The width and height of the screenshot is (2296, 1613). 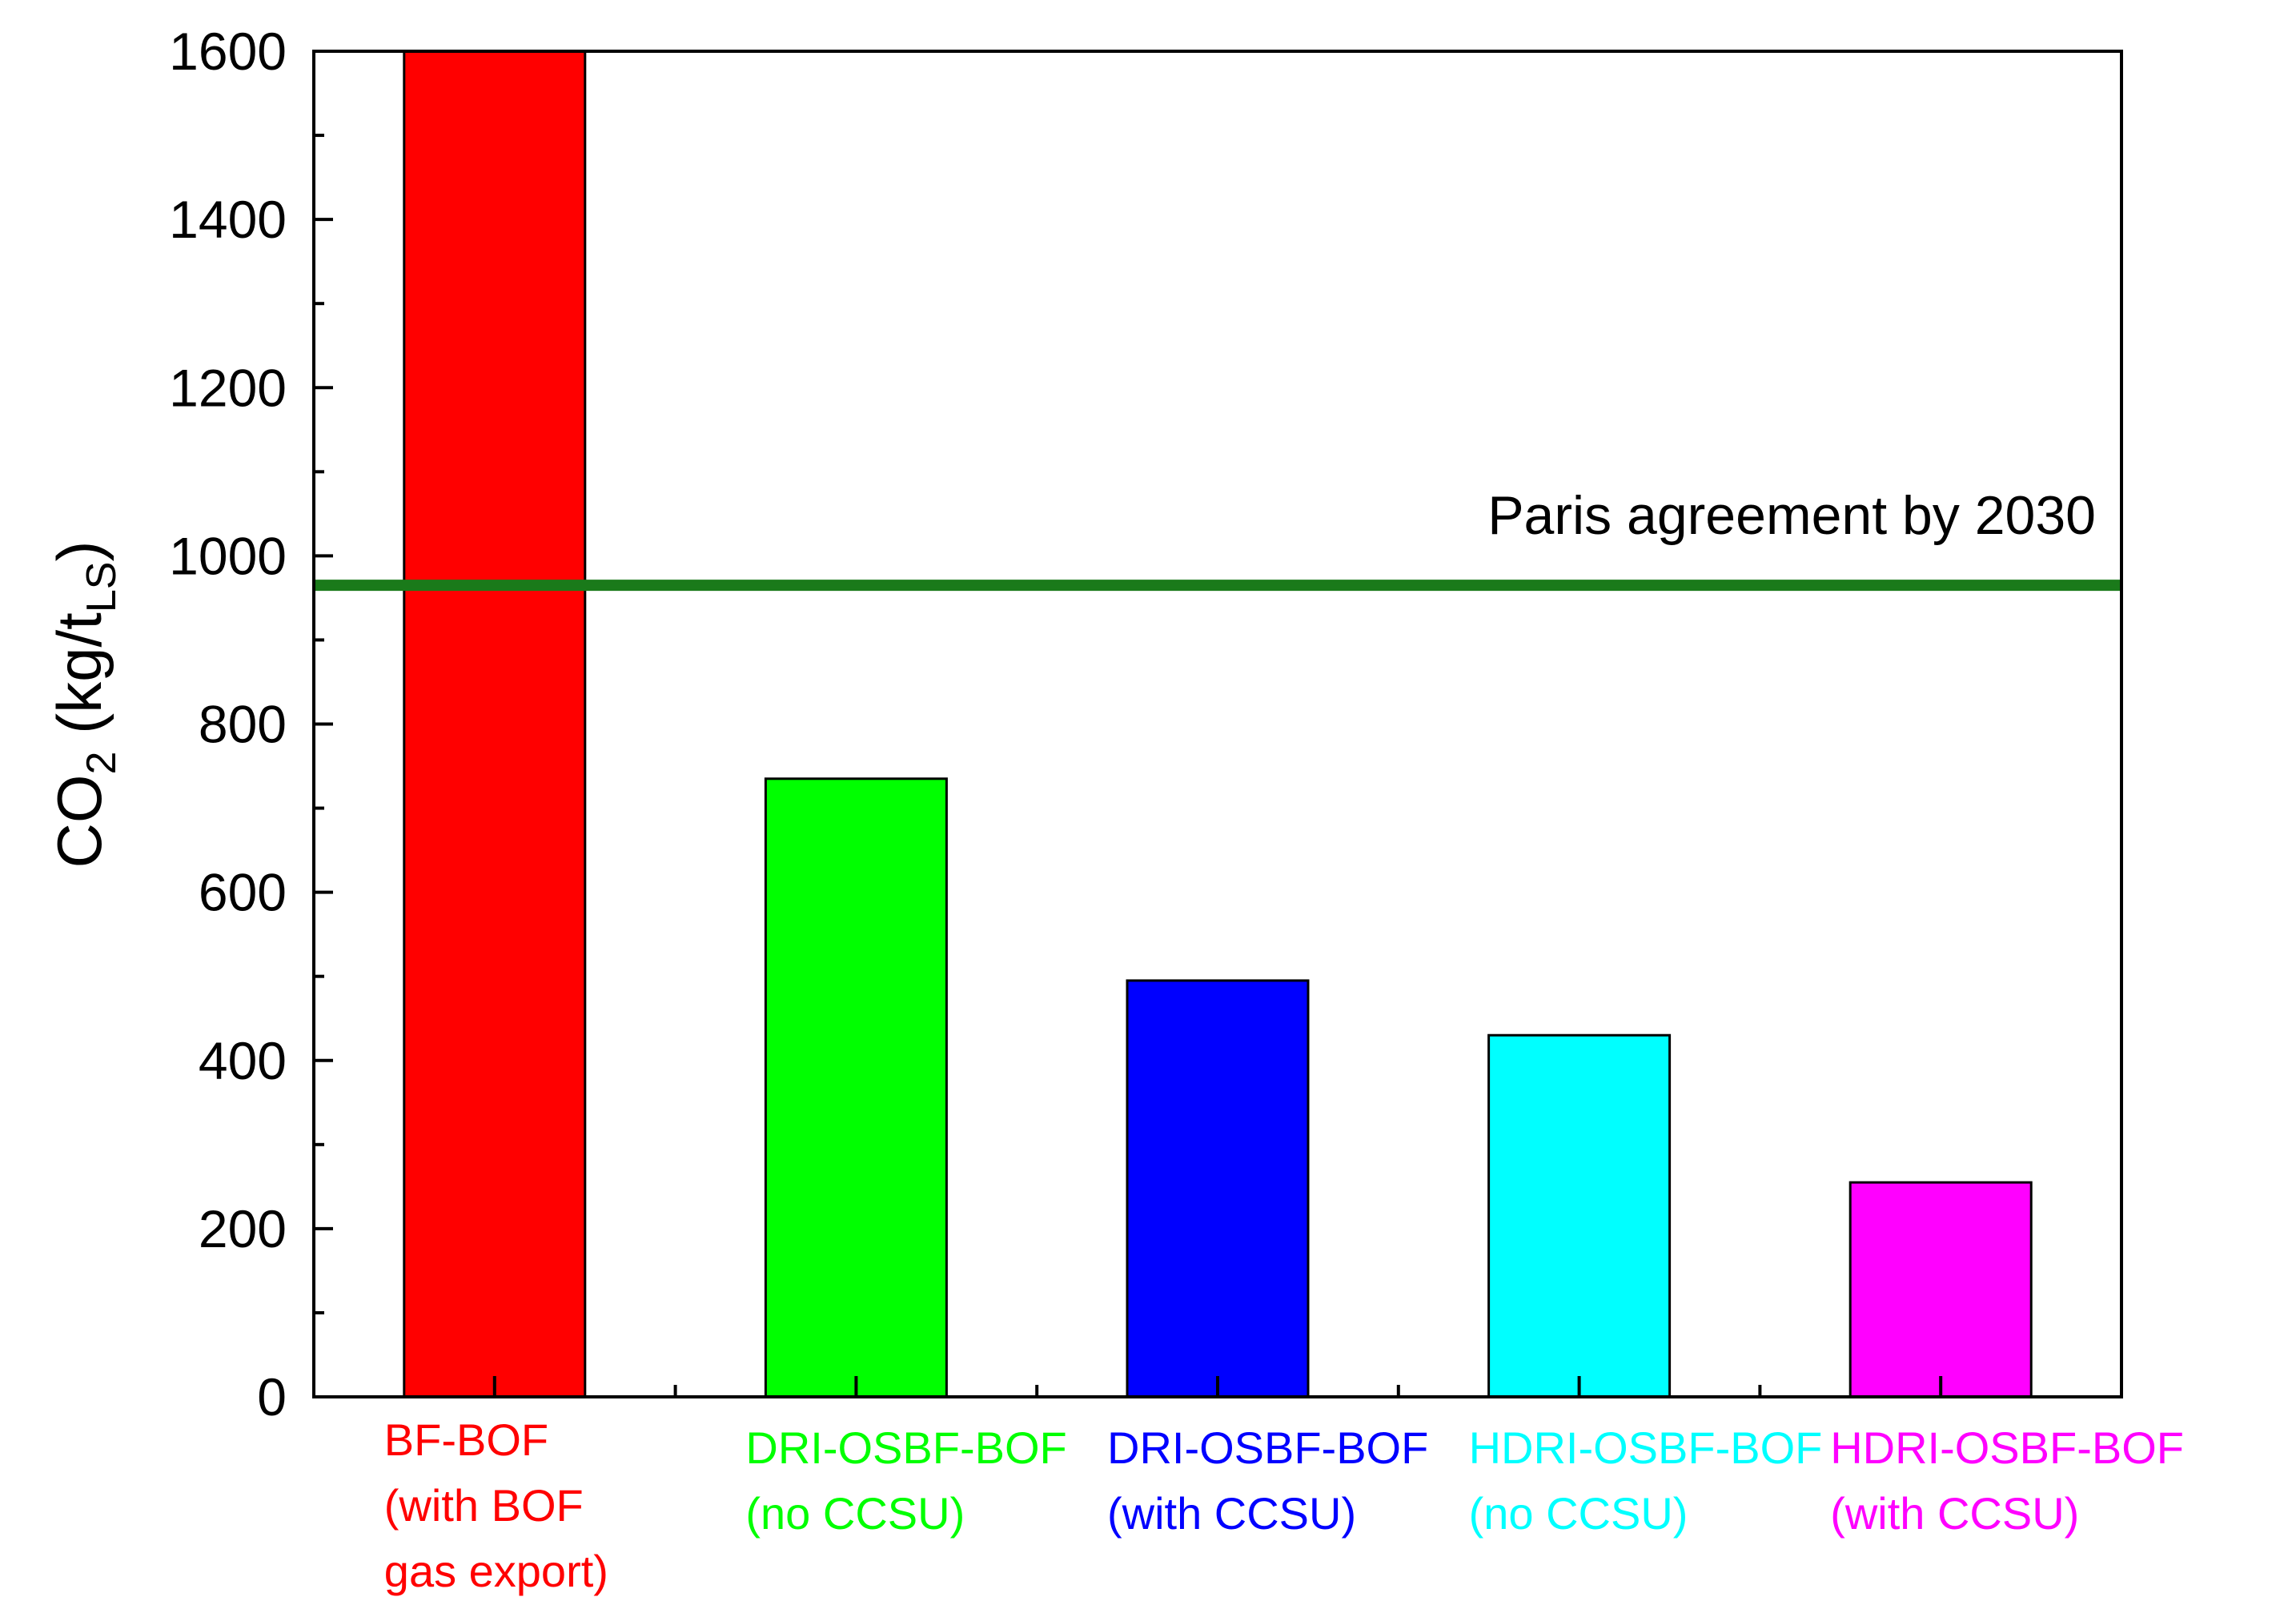 What do you see at coordinates (1791, 515) in the screenshot?
I see `paris-agreement-label: Paris agreement by 2030` at bounding box center [1791, 515].